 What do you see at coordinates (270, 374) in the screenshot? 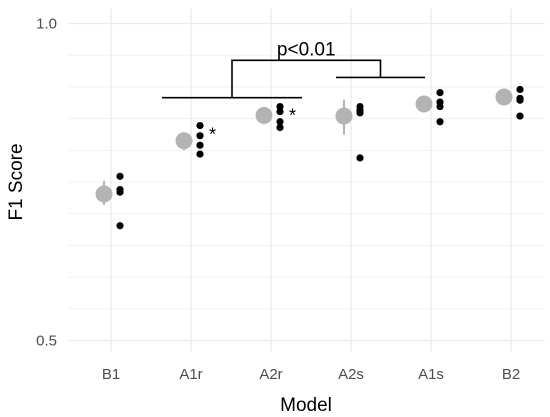
I see `x-tick-label: A2r` at bounding box center [270, 374].